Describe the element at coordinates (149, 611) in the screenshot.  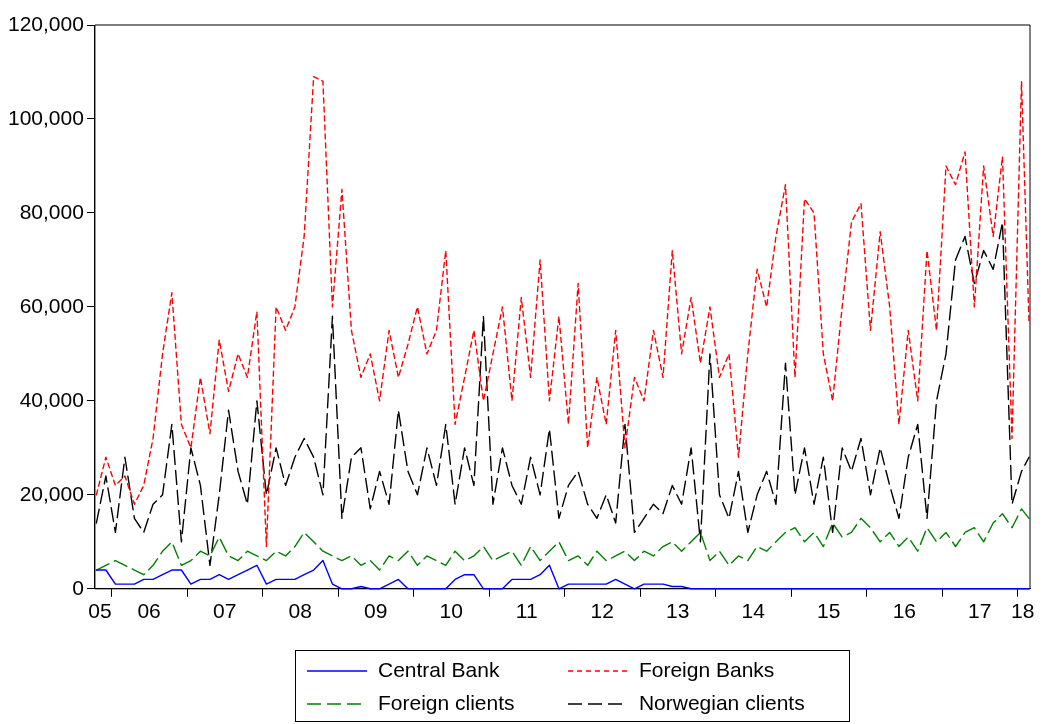
I see `x-tick-label: 06` at that location.